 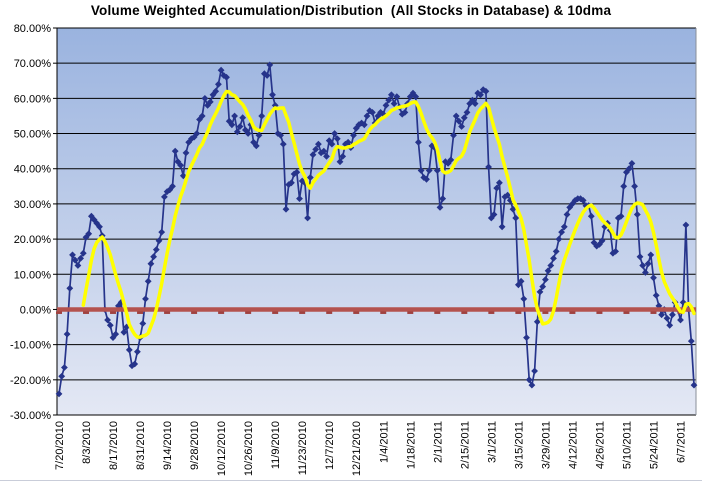 What do you see at coordinates (33, 205) in the screenshot?
I see `y-tick-label: 30.00%` at bounding box center [33, 205].